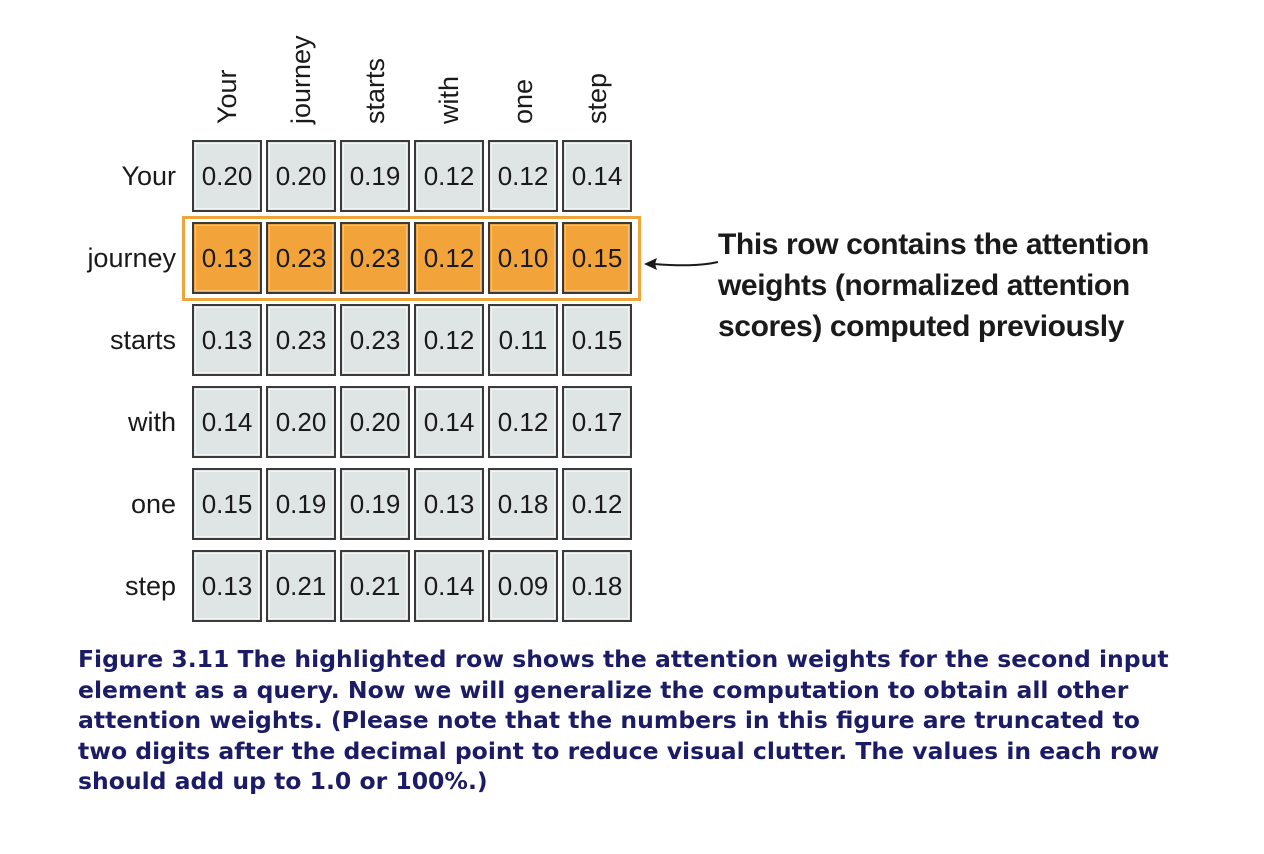 Image resolution: width=1264 pixels, height=854 pixels. Describe the element at coordinates (523, 586) in the screenshot. I see `weight-cell: 0.09` at that location.